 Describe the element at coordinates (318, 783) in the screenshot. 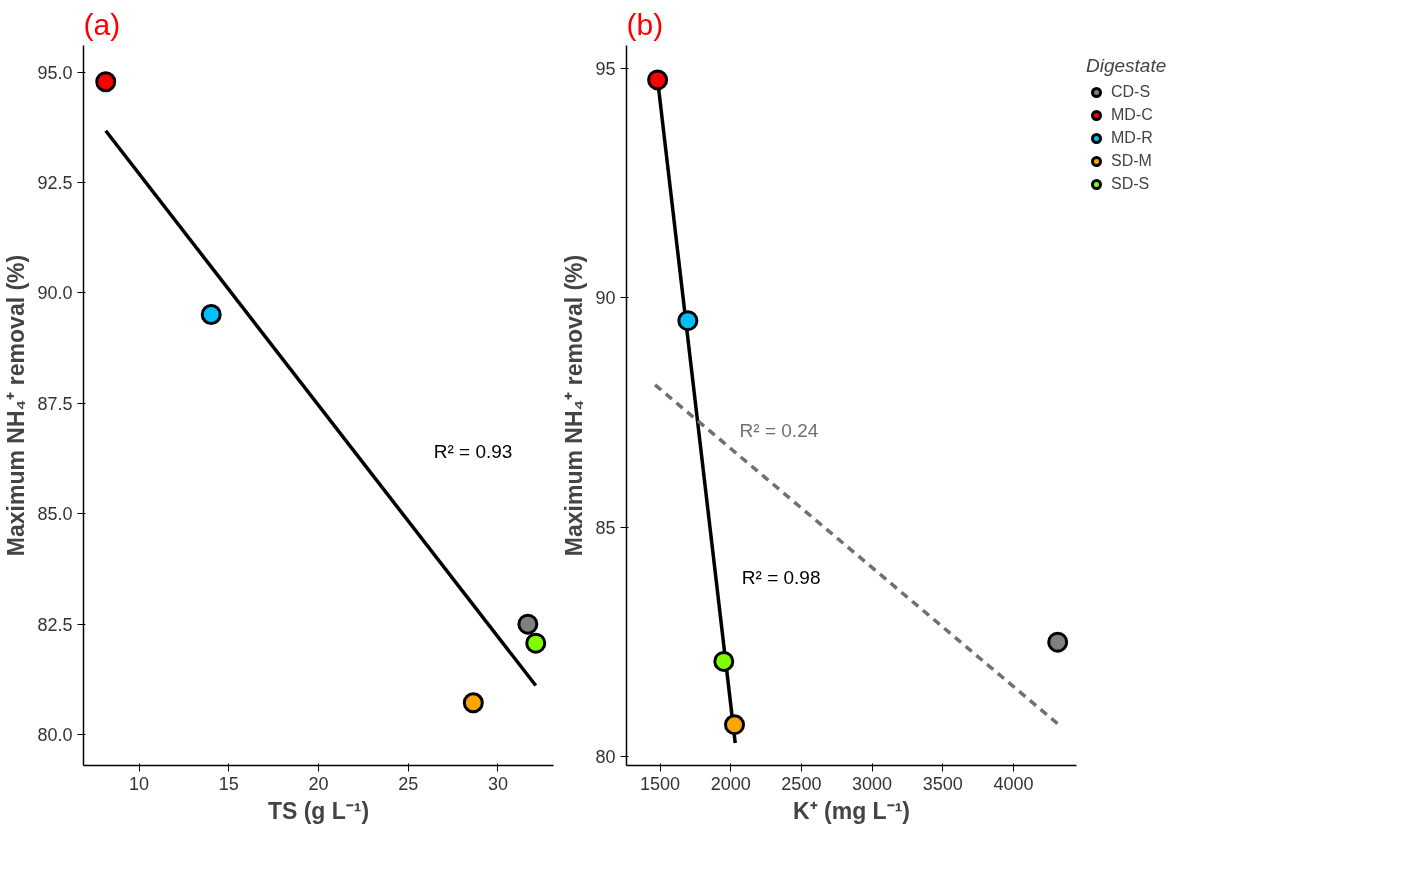

I see `x-tick-label: 20` at that location.